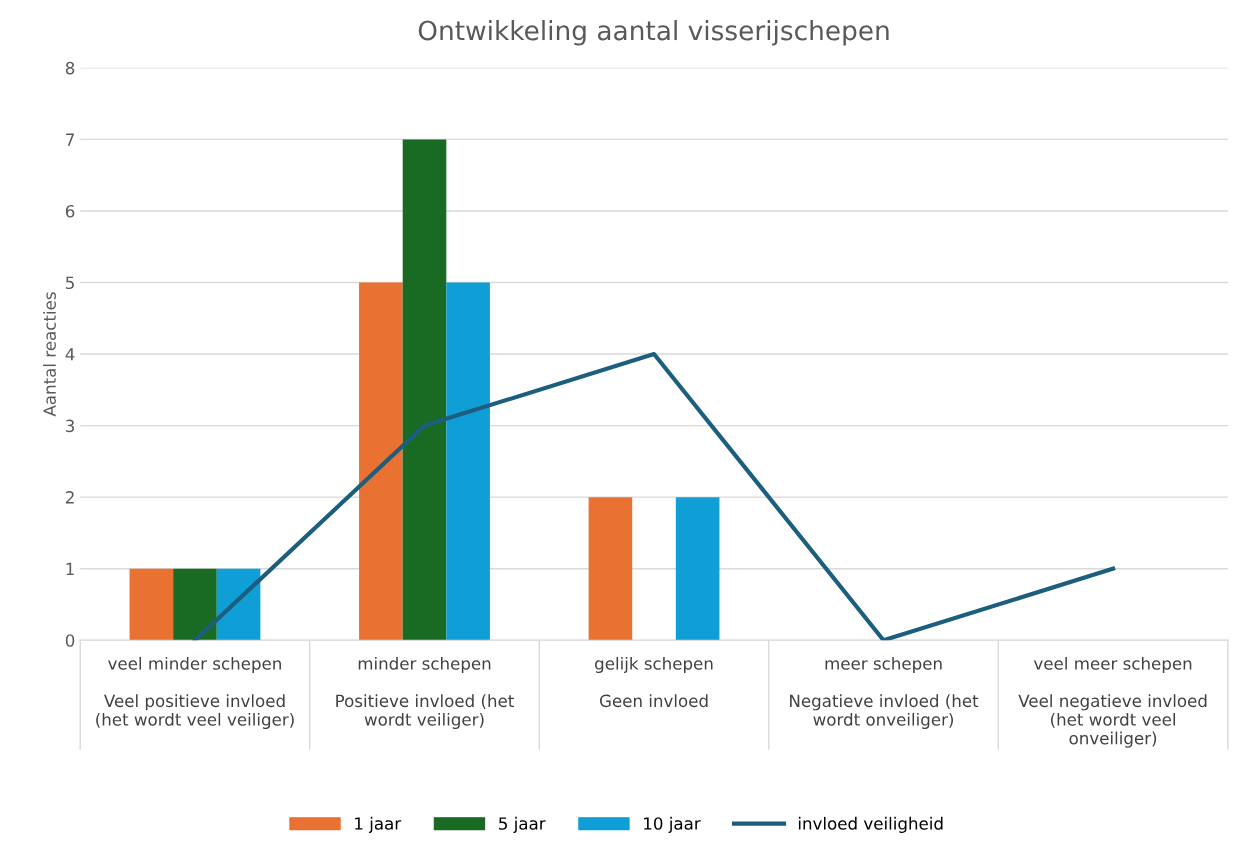 The image size is (1234, 848). I want to click on category-label: minder schepen Positieve invloed (het wordt veiliger), so click(425, 693).